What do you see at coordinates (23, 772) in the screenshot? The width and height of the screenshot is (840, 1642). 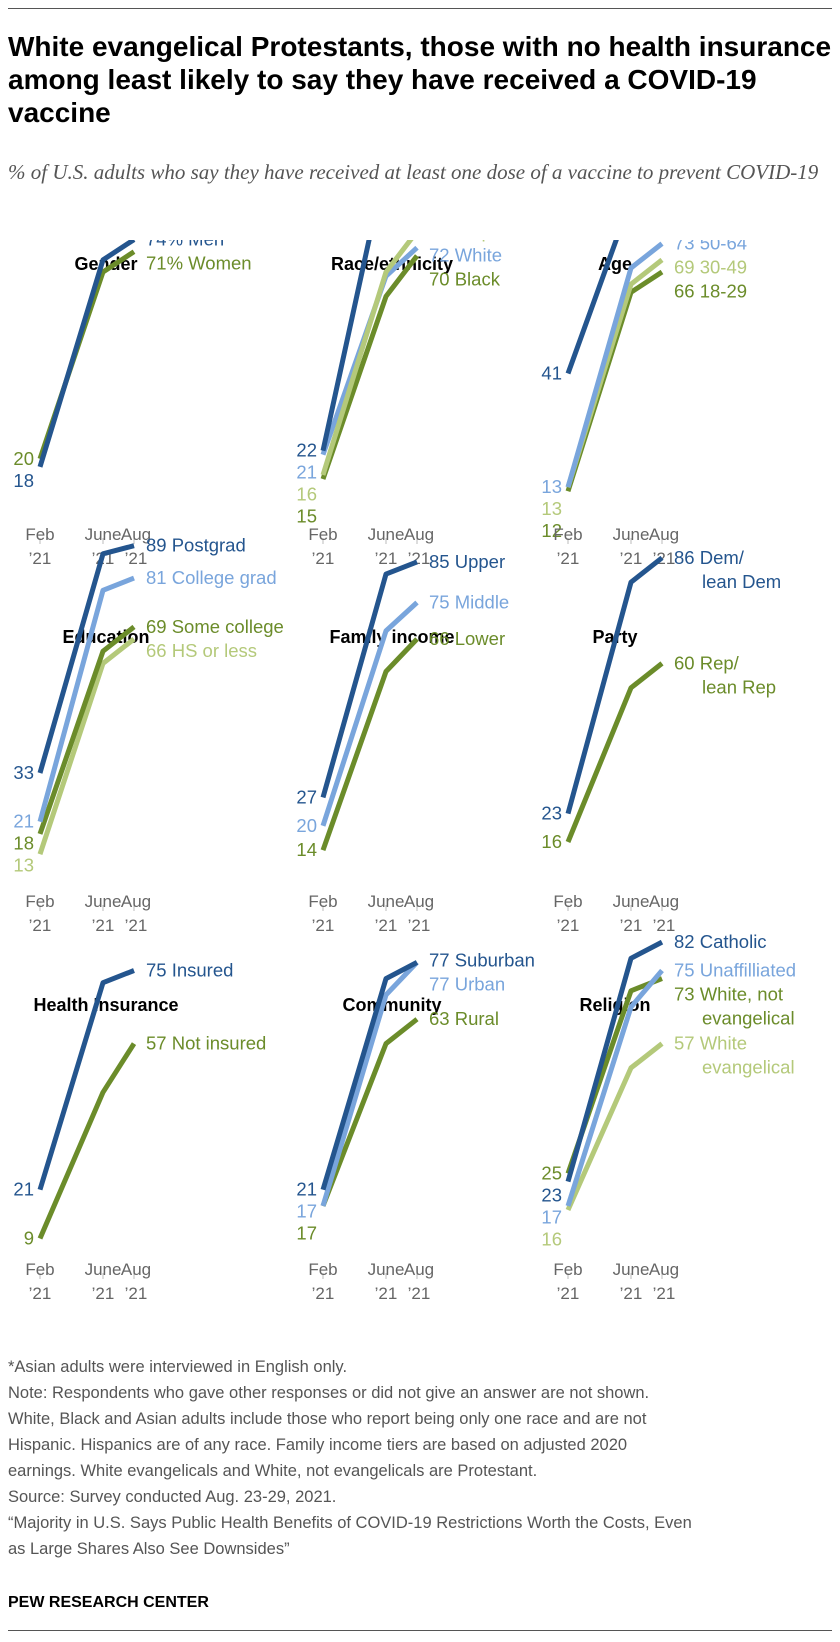 I see `education-start-label-postgrad: 33` at bounding box center [23, 772].